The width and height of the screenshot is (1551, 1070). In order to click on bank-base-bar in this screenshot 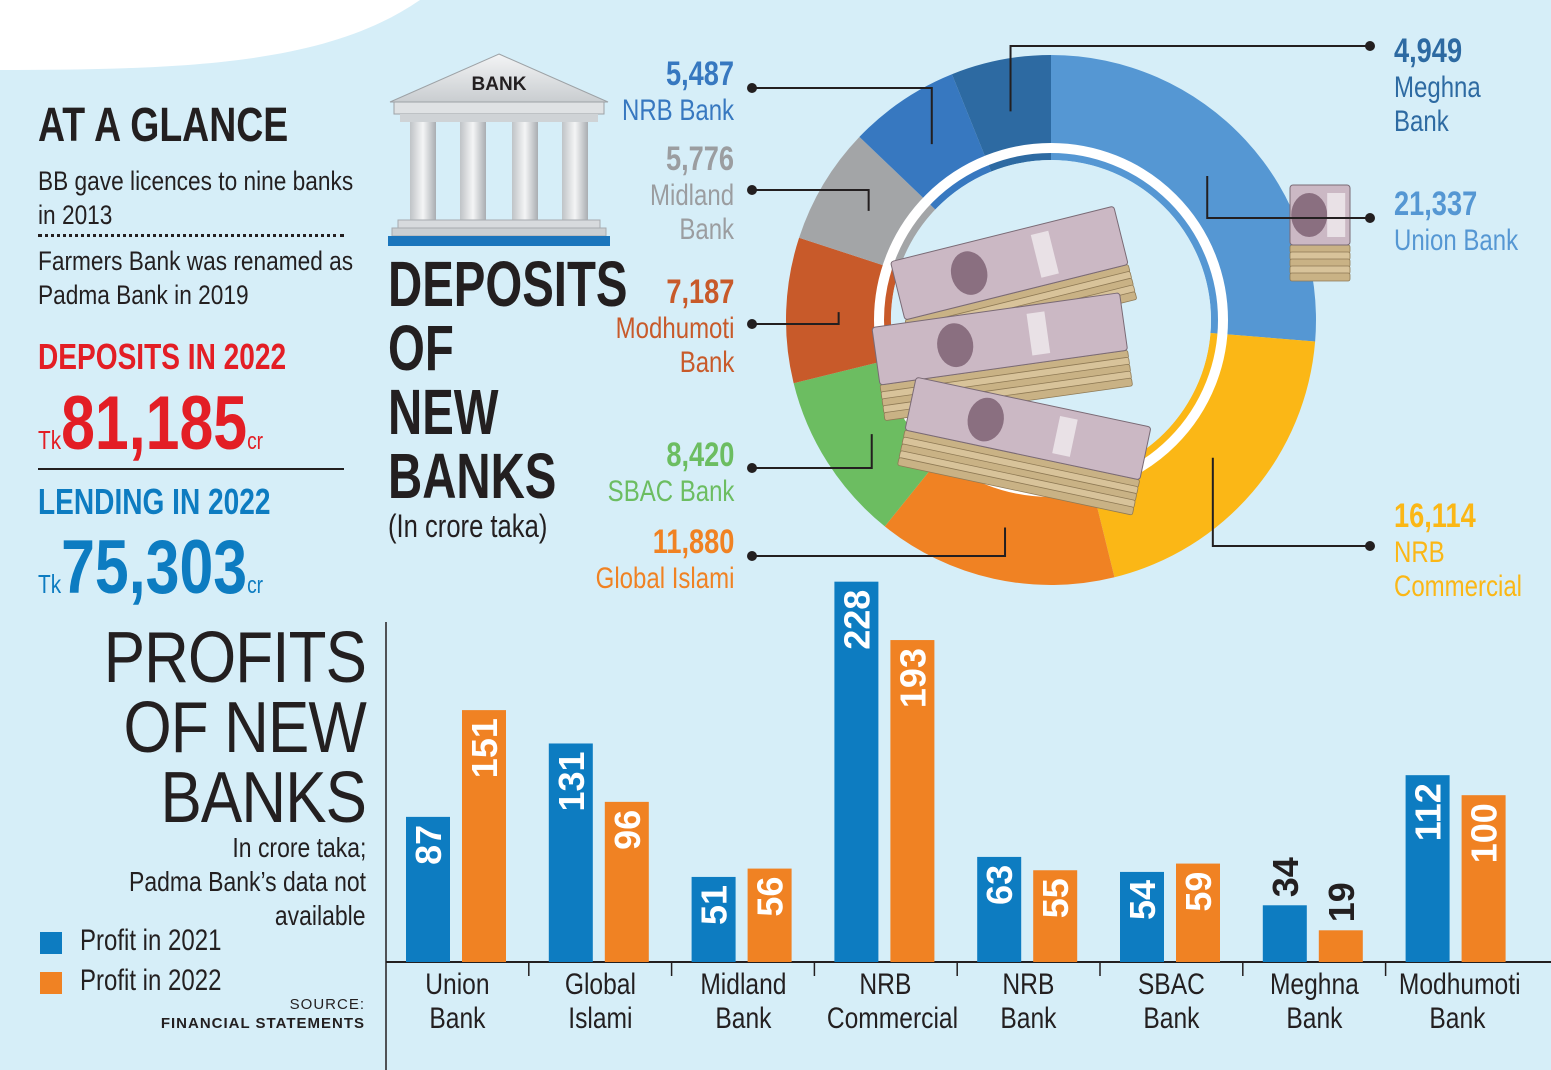, I will do `click(499, 241)`.